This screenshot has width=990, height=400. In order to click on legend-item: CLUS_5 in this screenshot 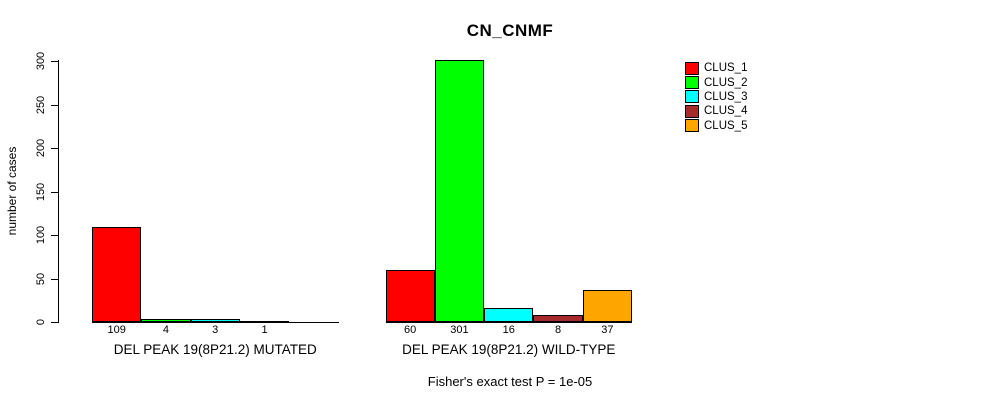, I will do `click(716, 126)`.